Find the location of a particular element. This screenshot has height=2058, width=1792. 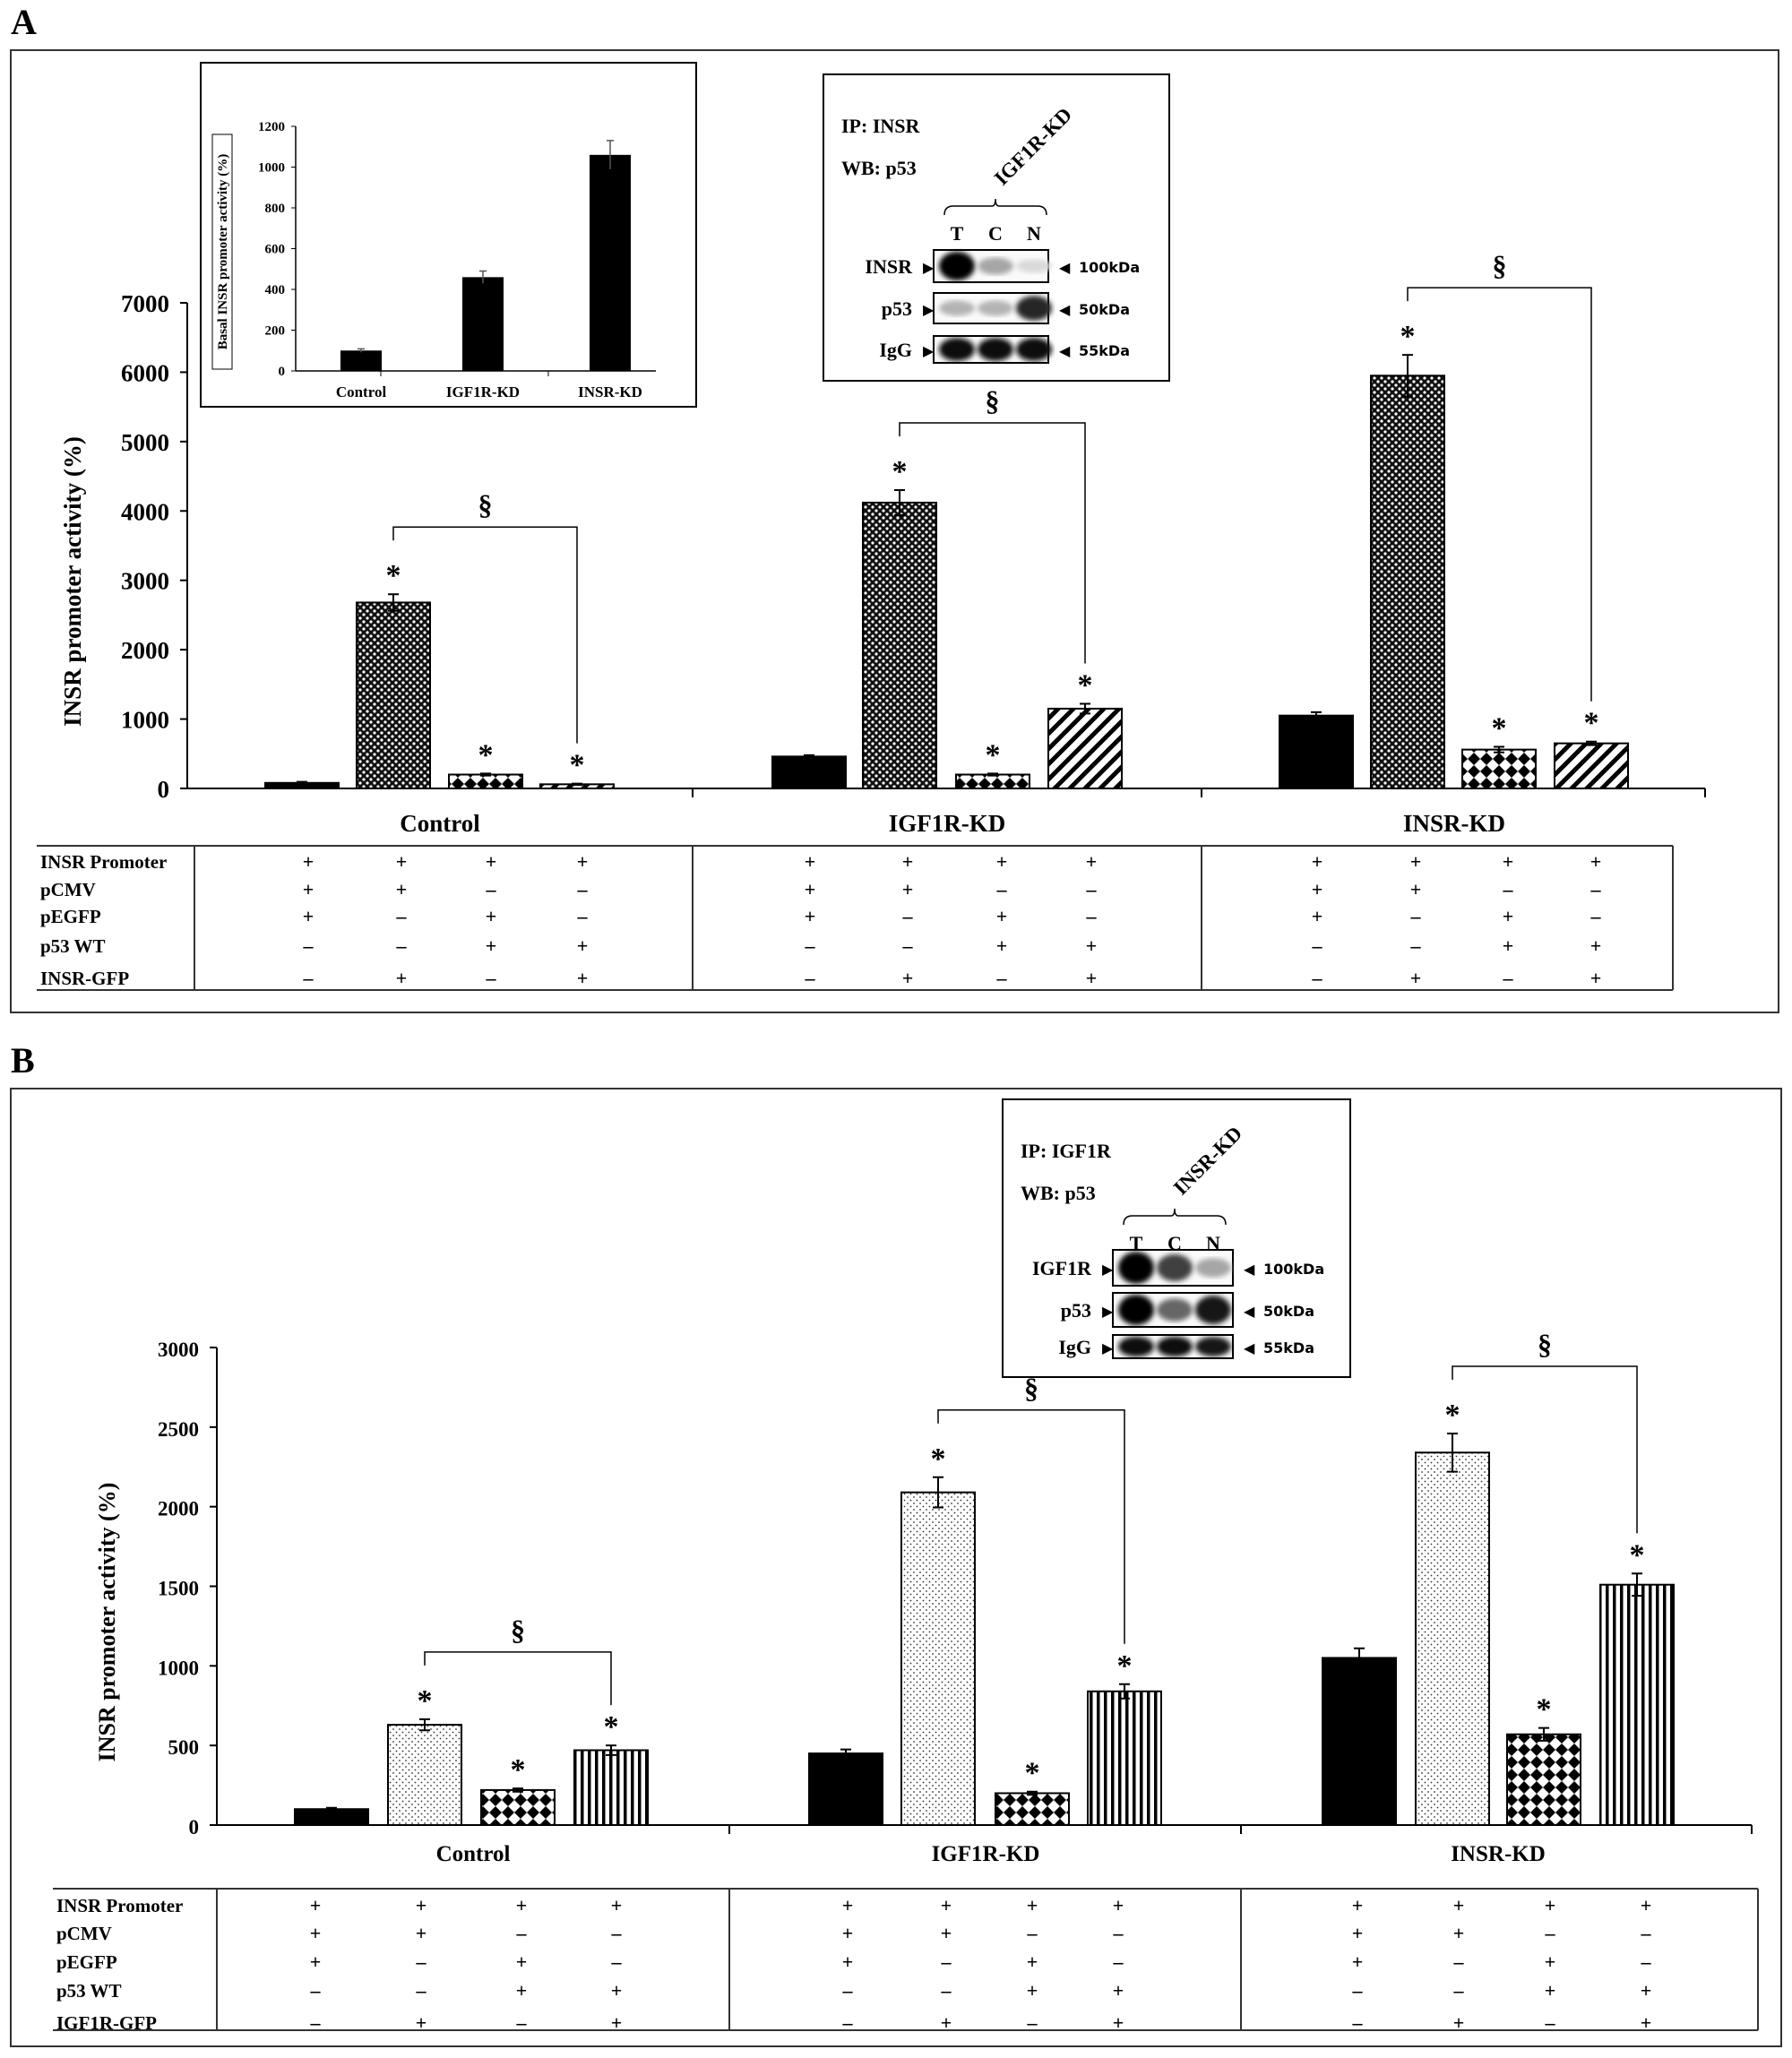

inset-y-tick-label: 600 is located at coordinates (275, 250).